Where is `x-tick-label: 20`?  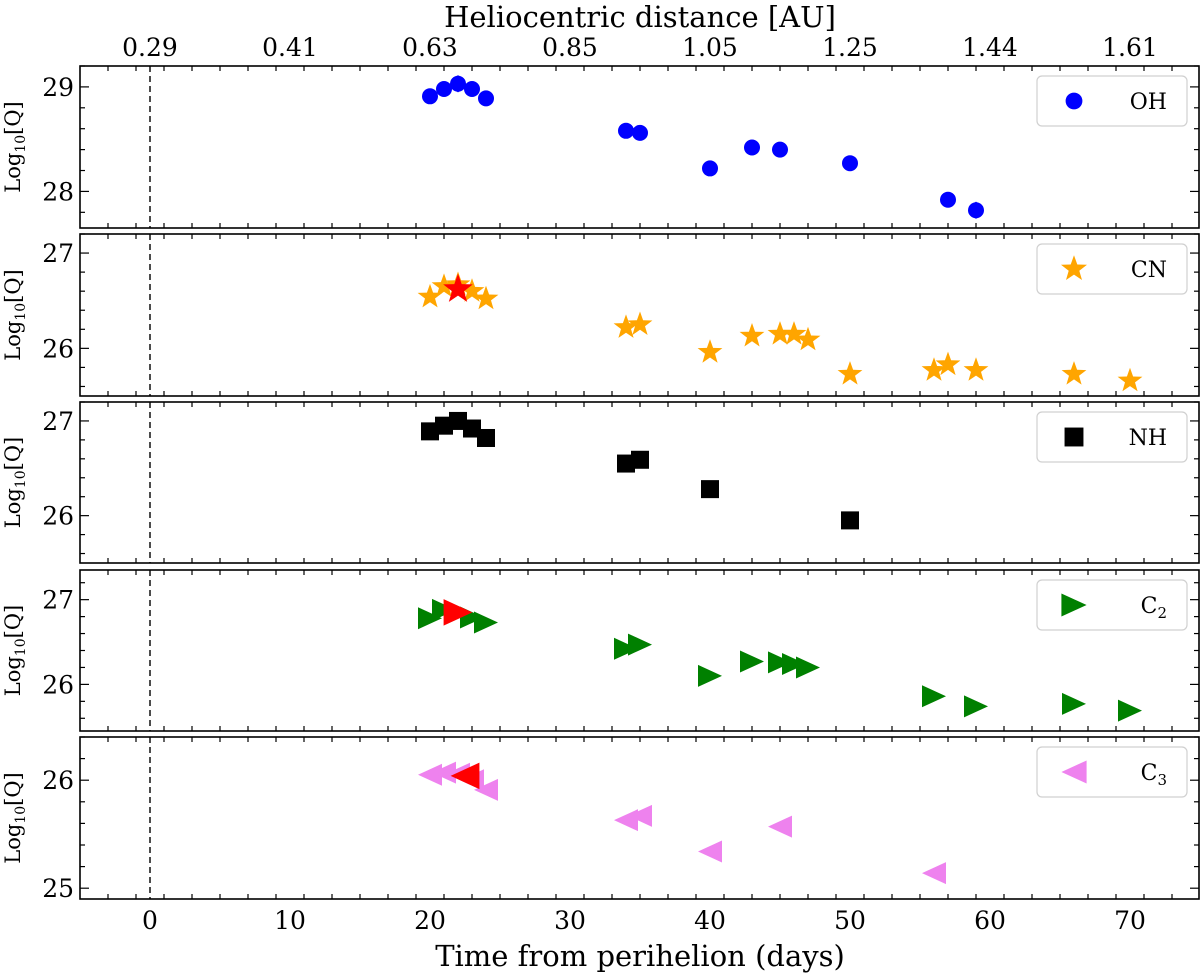 x-tick-label: 20 is located at coordinates (430, 920).